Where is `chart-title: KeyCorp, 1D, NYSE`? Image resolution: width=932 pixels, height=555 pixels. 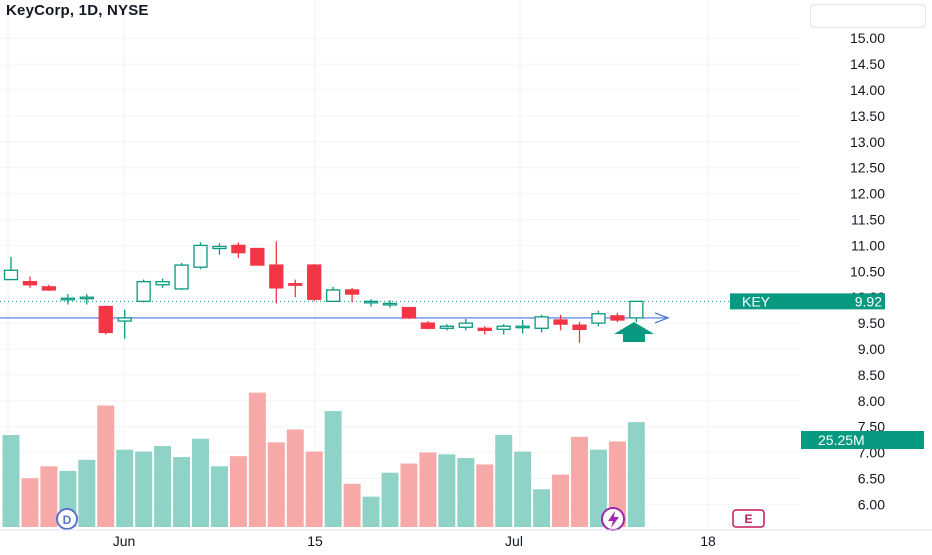 chart-title: KeyCorp, 1D, NYSE is located at coordinates (77, 10).